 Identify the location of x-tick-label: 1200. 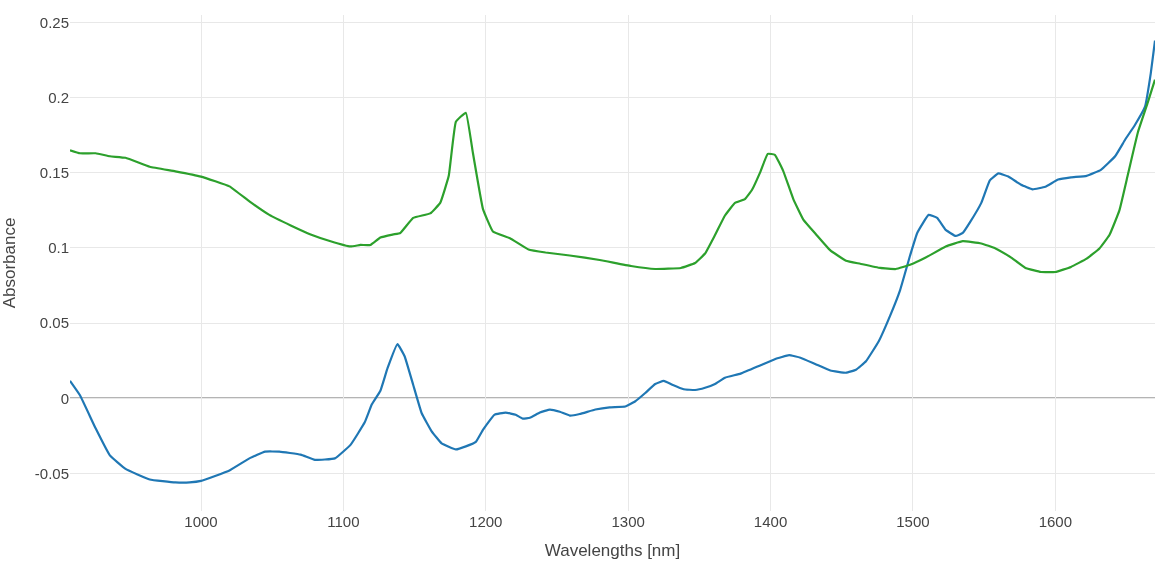
(486, 521).